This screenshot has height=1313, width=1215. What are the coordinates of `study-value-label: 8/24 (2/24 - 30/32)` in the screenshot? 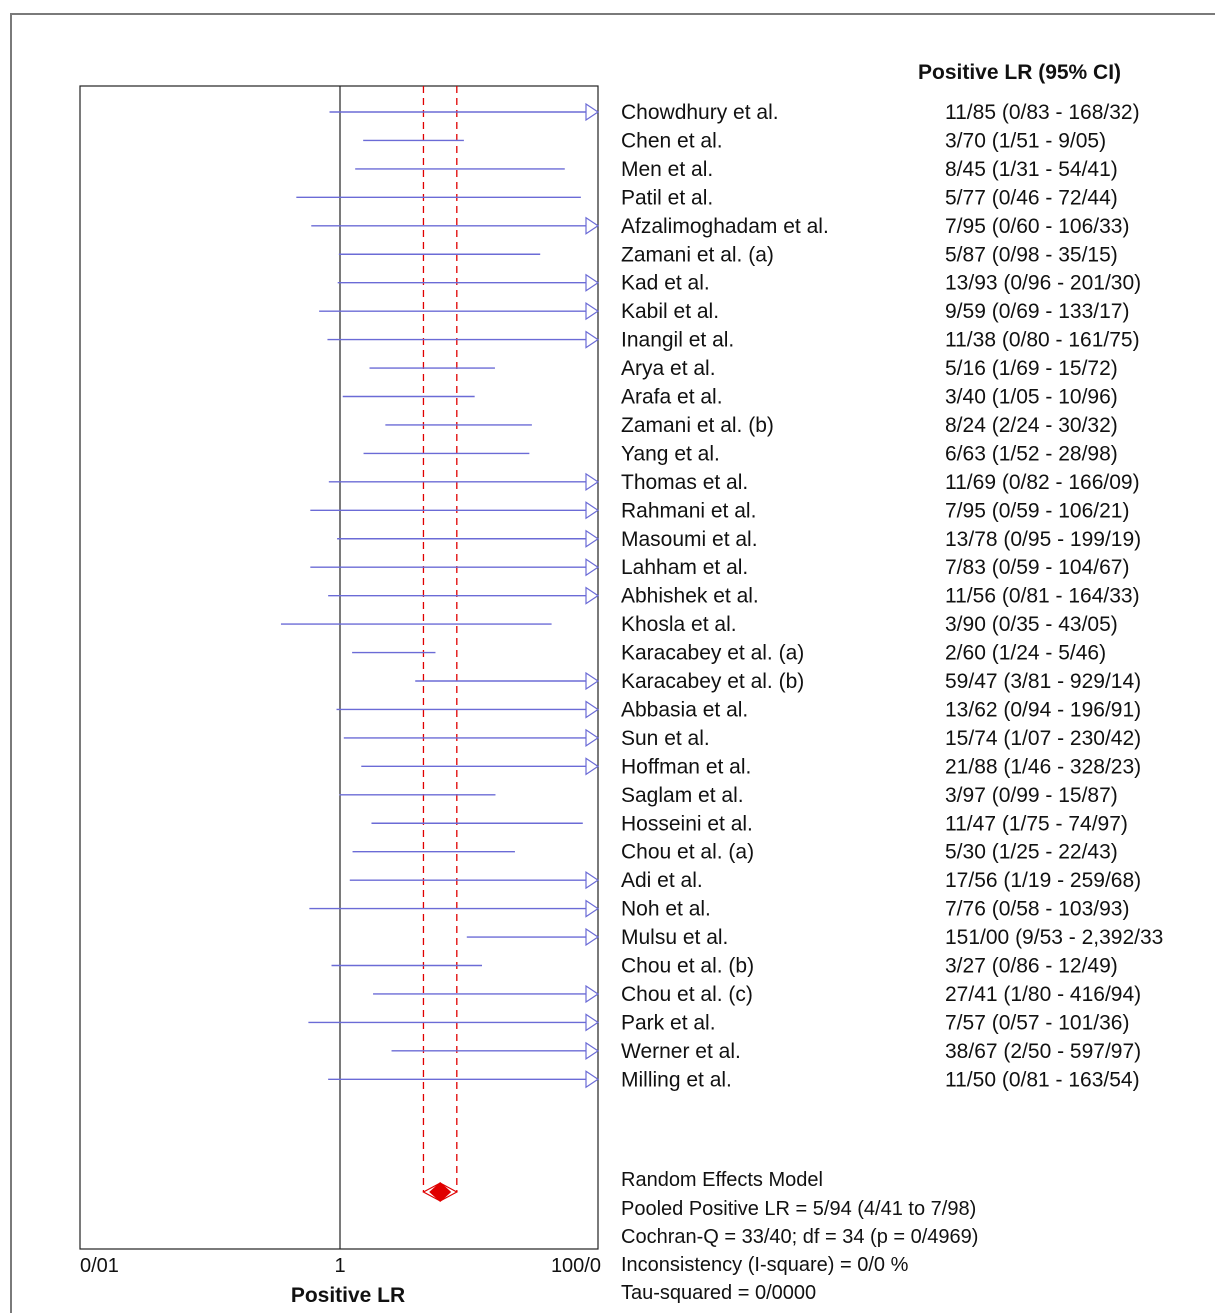 It's located at (1031, 425).